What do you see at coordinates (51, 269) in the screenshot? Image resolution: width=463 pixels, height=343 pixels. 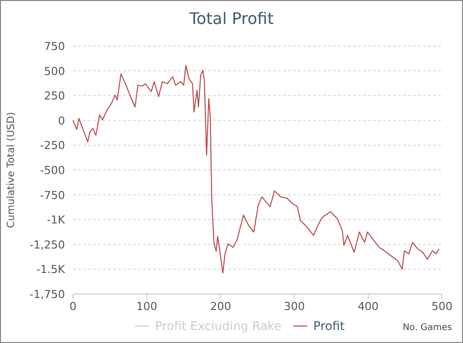 I see `y-tick-label: -1.5K` at bounding box center [51, 269].